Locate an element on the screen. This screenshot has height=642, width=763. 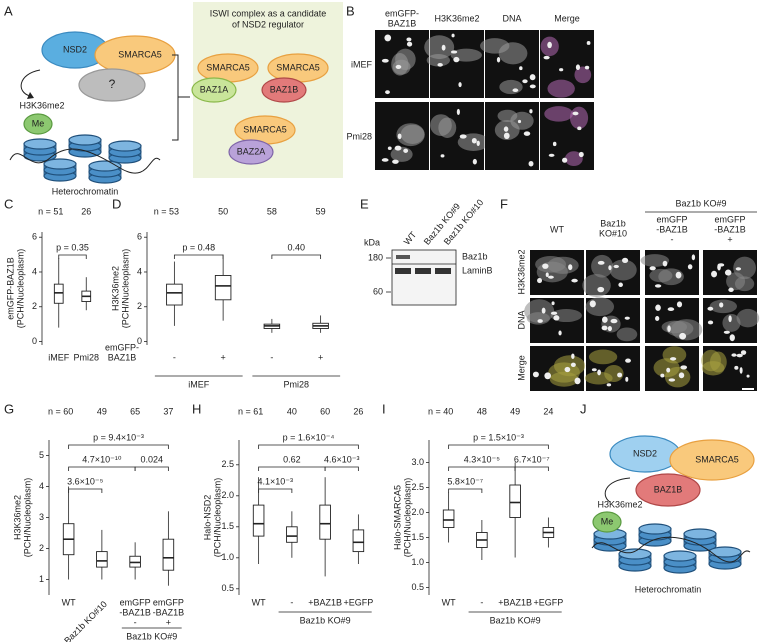
label: emGFP is located at coordinates (135, 602).